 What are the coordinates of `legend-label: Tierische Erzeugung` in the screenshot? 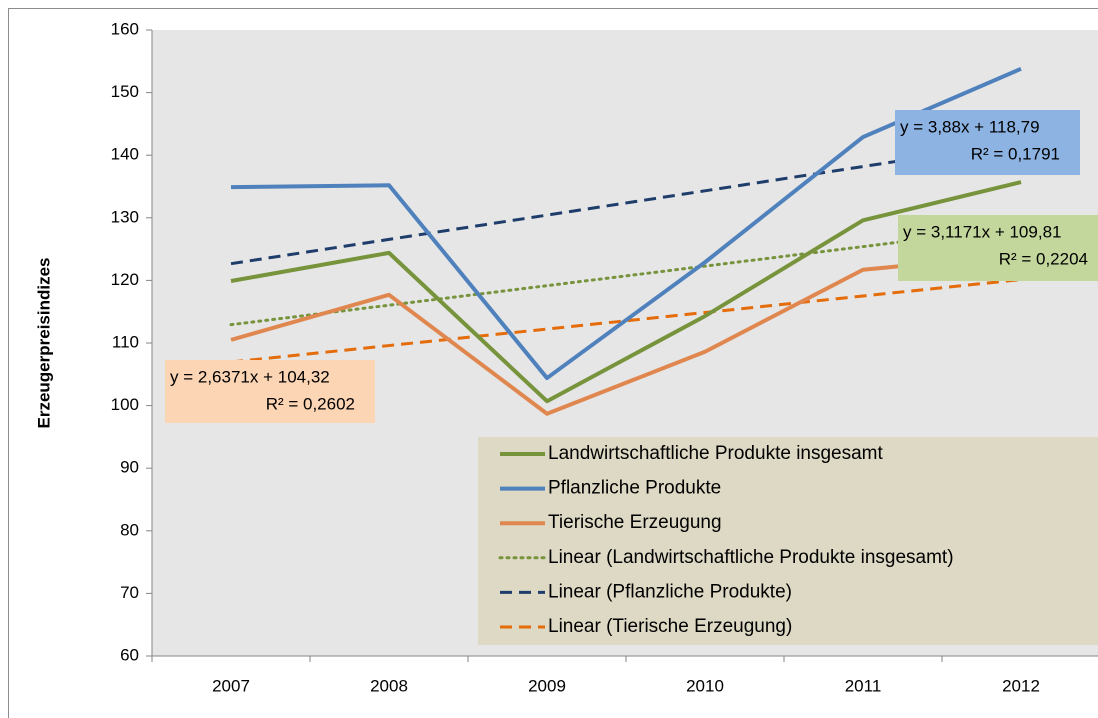 It's located at (635, 522).